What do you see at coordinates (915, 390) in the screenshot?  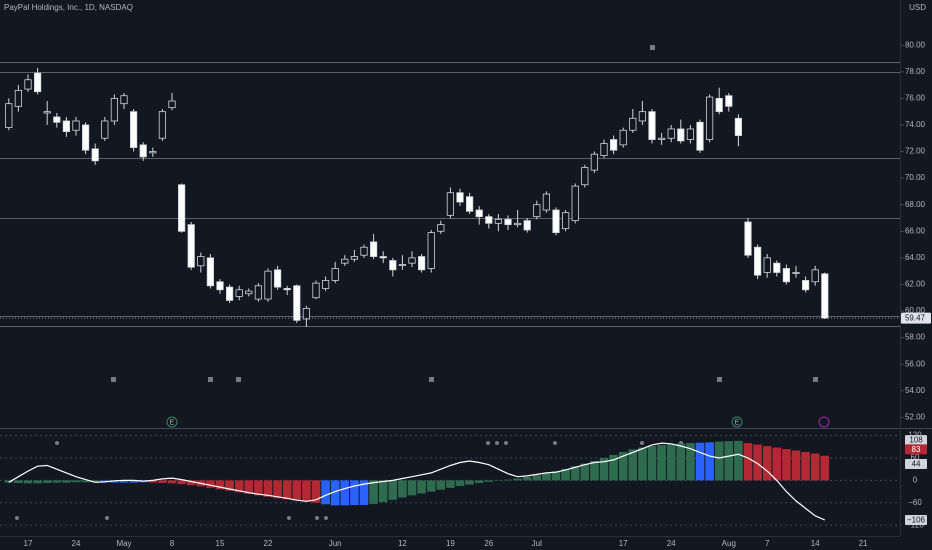 I see `y-tick-label: 54.00` at bounding box center [915, 390].